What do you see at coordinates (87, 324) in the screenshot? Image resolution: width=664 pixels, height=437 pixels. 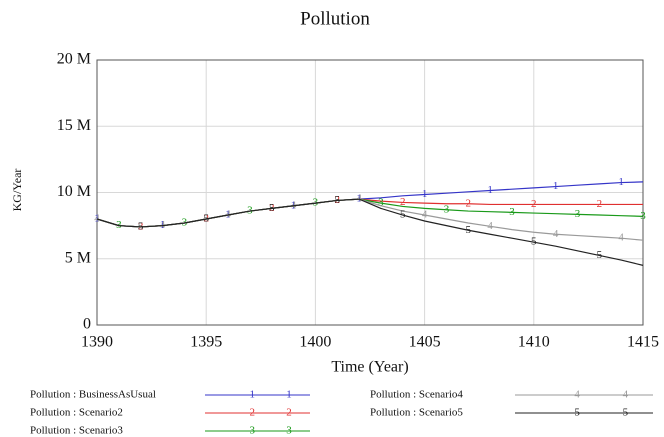 I see `y-tick-label: 0` at bounding box center [87, 324].